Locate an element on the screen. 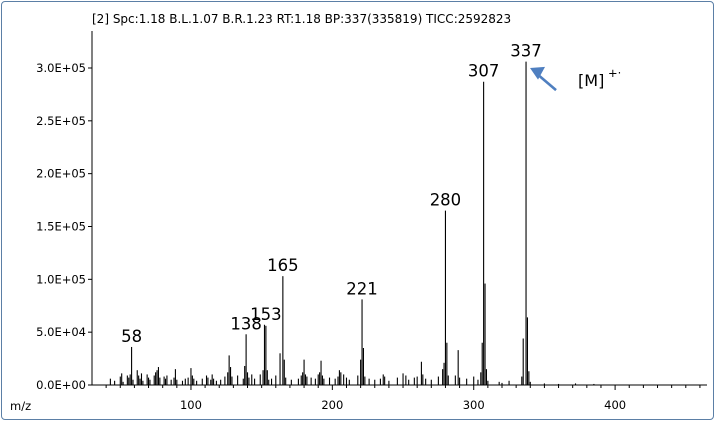 The width and height of the screenshot is (717, 423). molecular-ion-annotation: [M] +· is located at coordinates (575, 79).